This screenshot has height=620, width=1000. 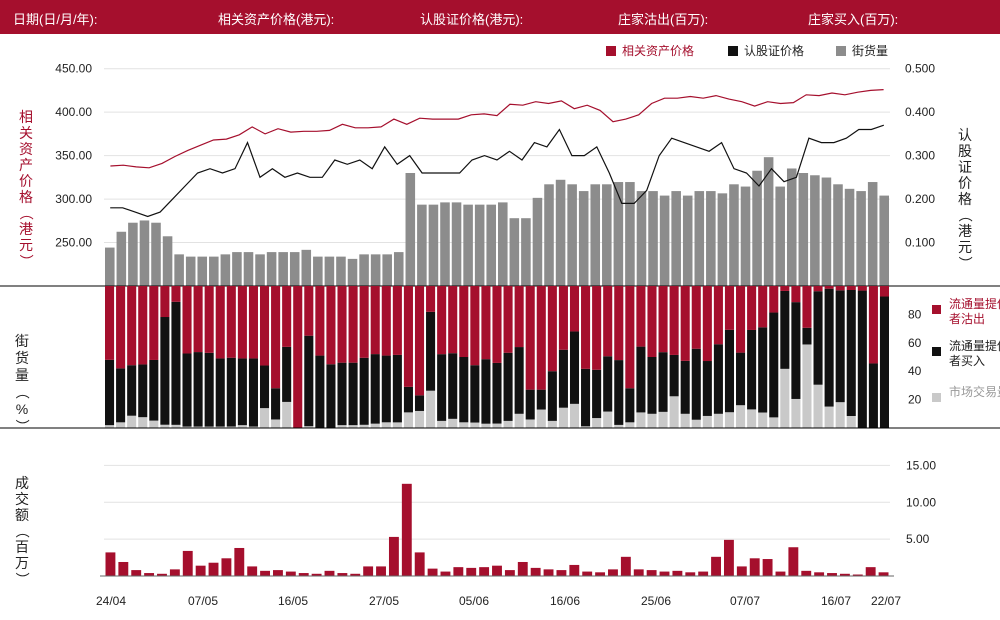 What do you see at coordinates (920, 199) in the screenshot?
I see `right-tick-label: 0.200` at bounding box center [920, 199].